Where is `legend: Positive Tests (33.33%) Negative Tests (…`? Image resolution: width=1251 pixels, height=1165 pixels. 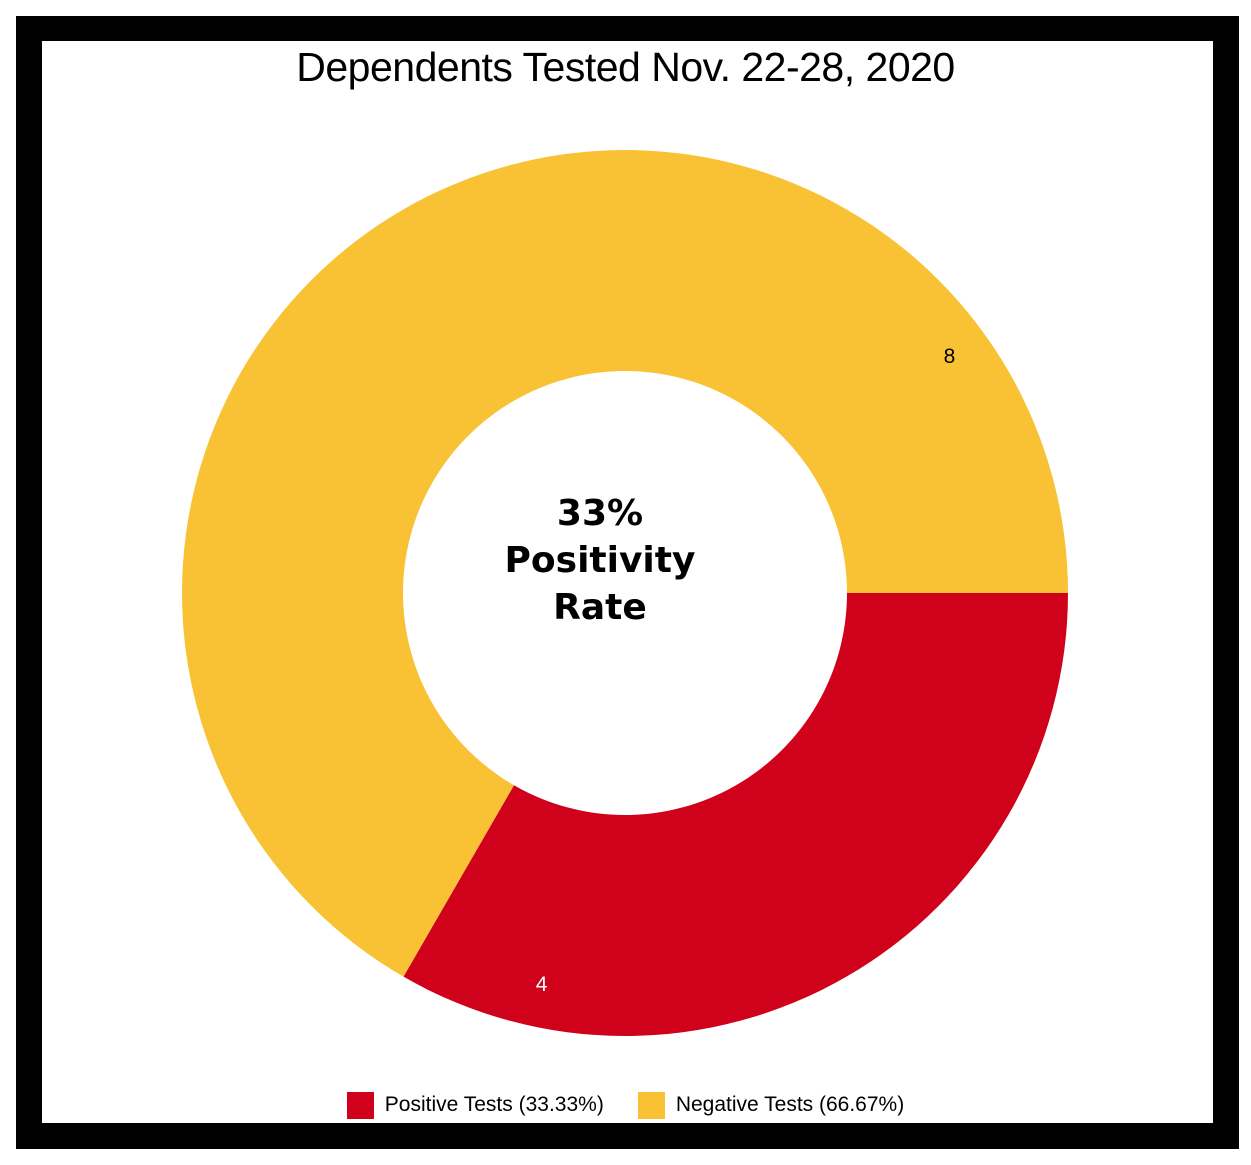 legend: Positive Tests (33.33%) Negative Tests (… is located at coordinates (625, 1105).